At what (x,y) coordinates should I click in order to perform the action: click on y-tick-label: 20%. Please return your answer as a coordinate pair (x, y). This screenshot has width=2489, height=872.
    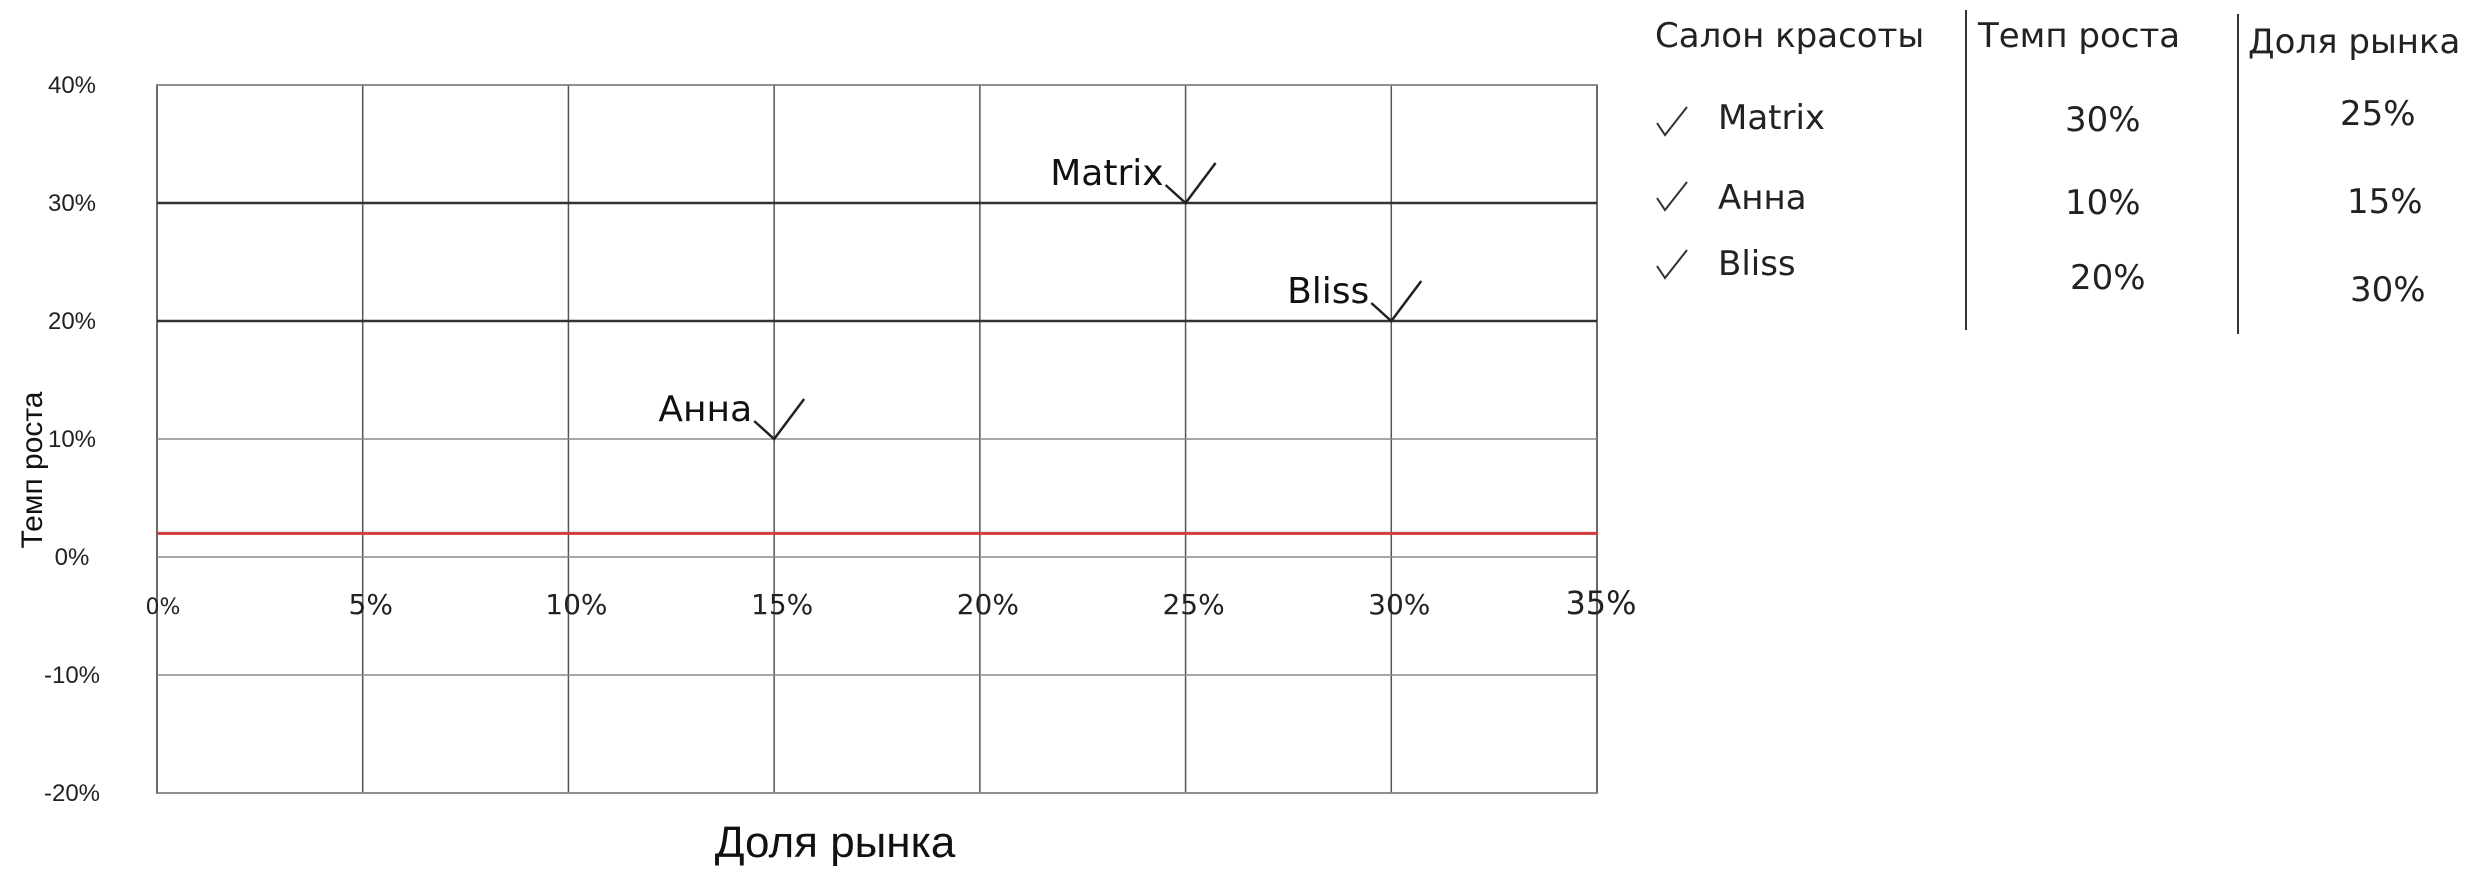
    Looking at the image, I should click on (72, 321).